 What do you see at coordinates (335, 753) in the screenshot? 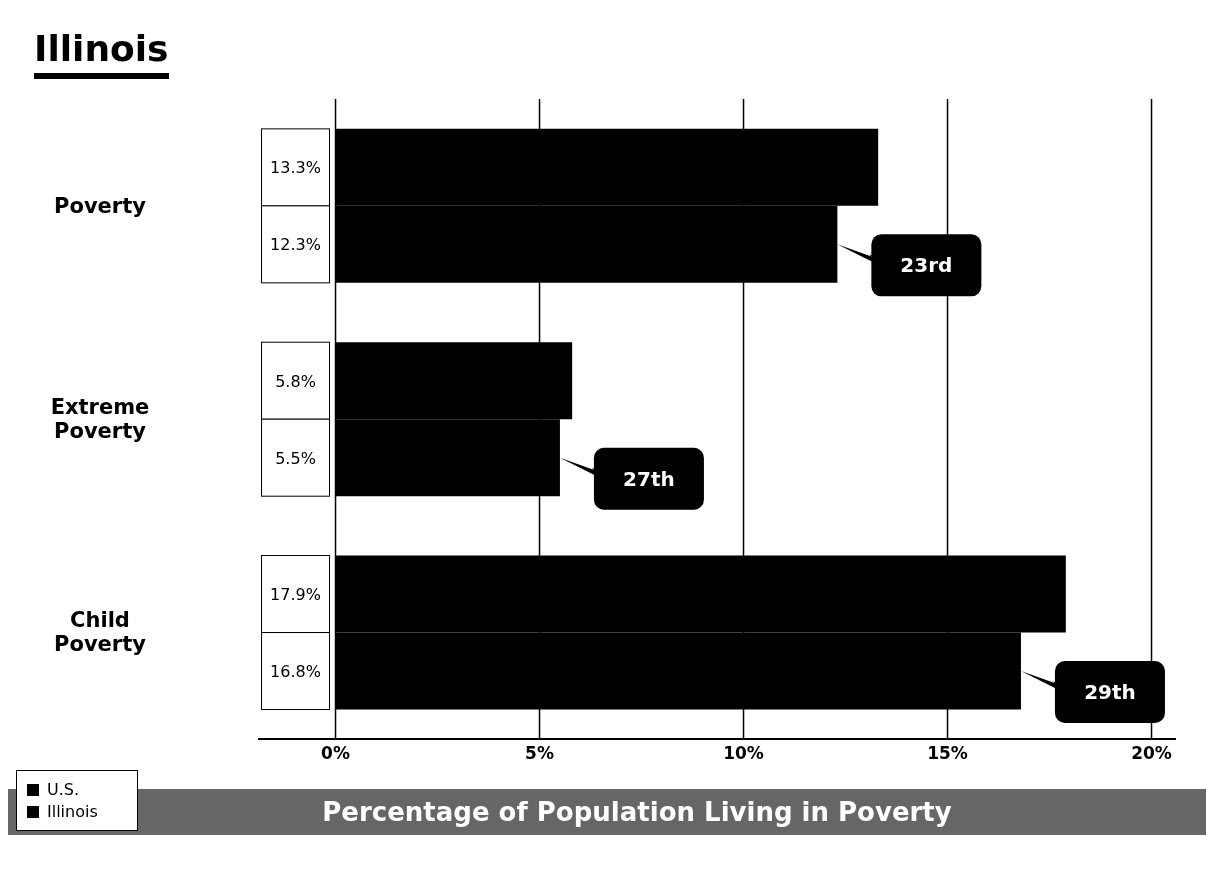
I see `x-tick-label: 0%` at bounding box center [335, 753].